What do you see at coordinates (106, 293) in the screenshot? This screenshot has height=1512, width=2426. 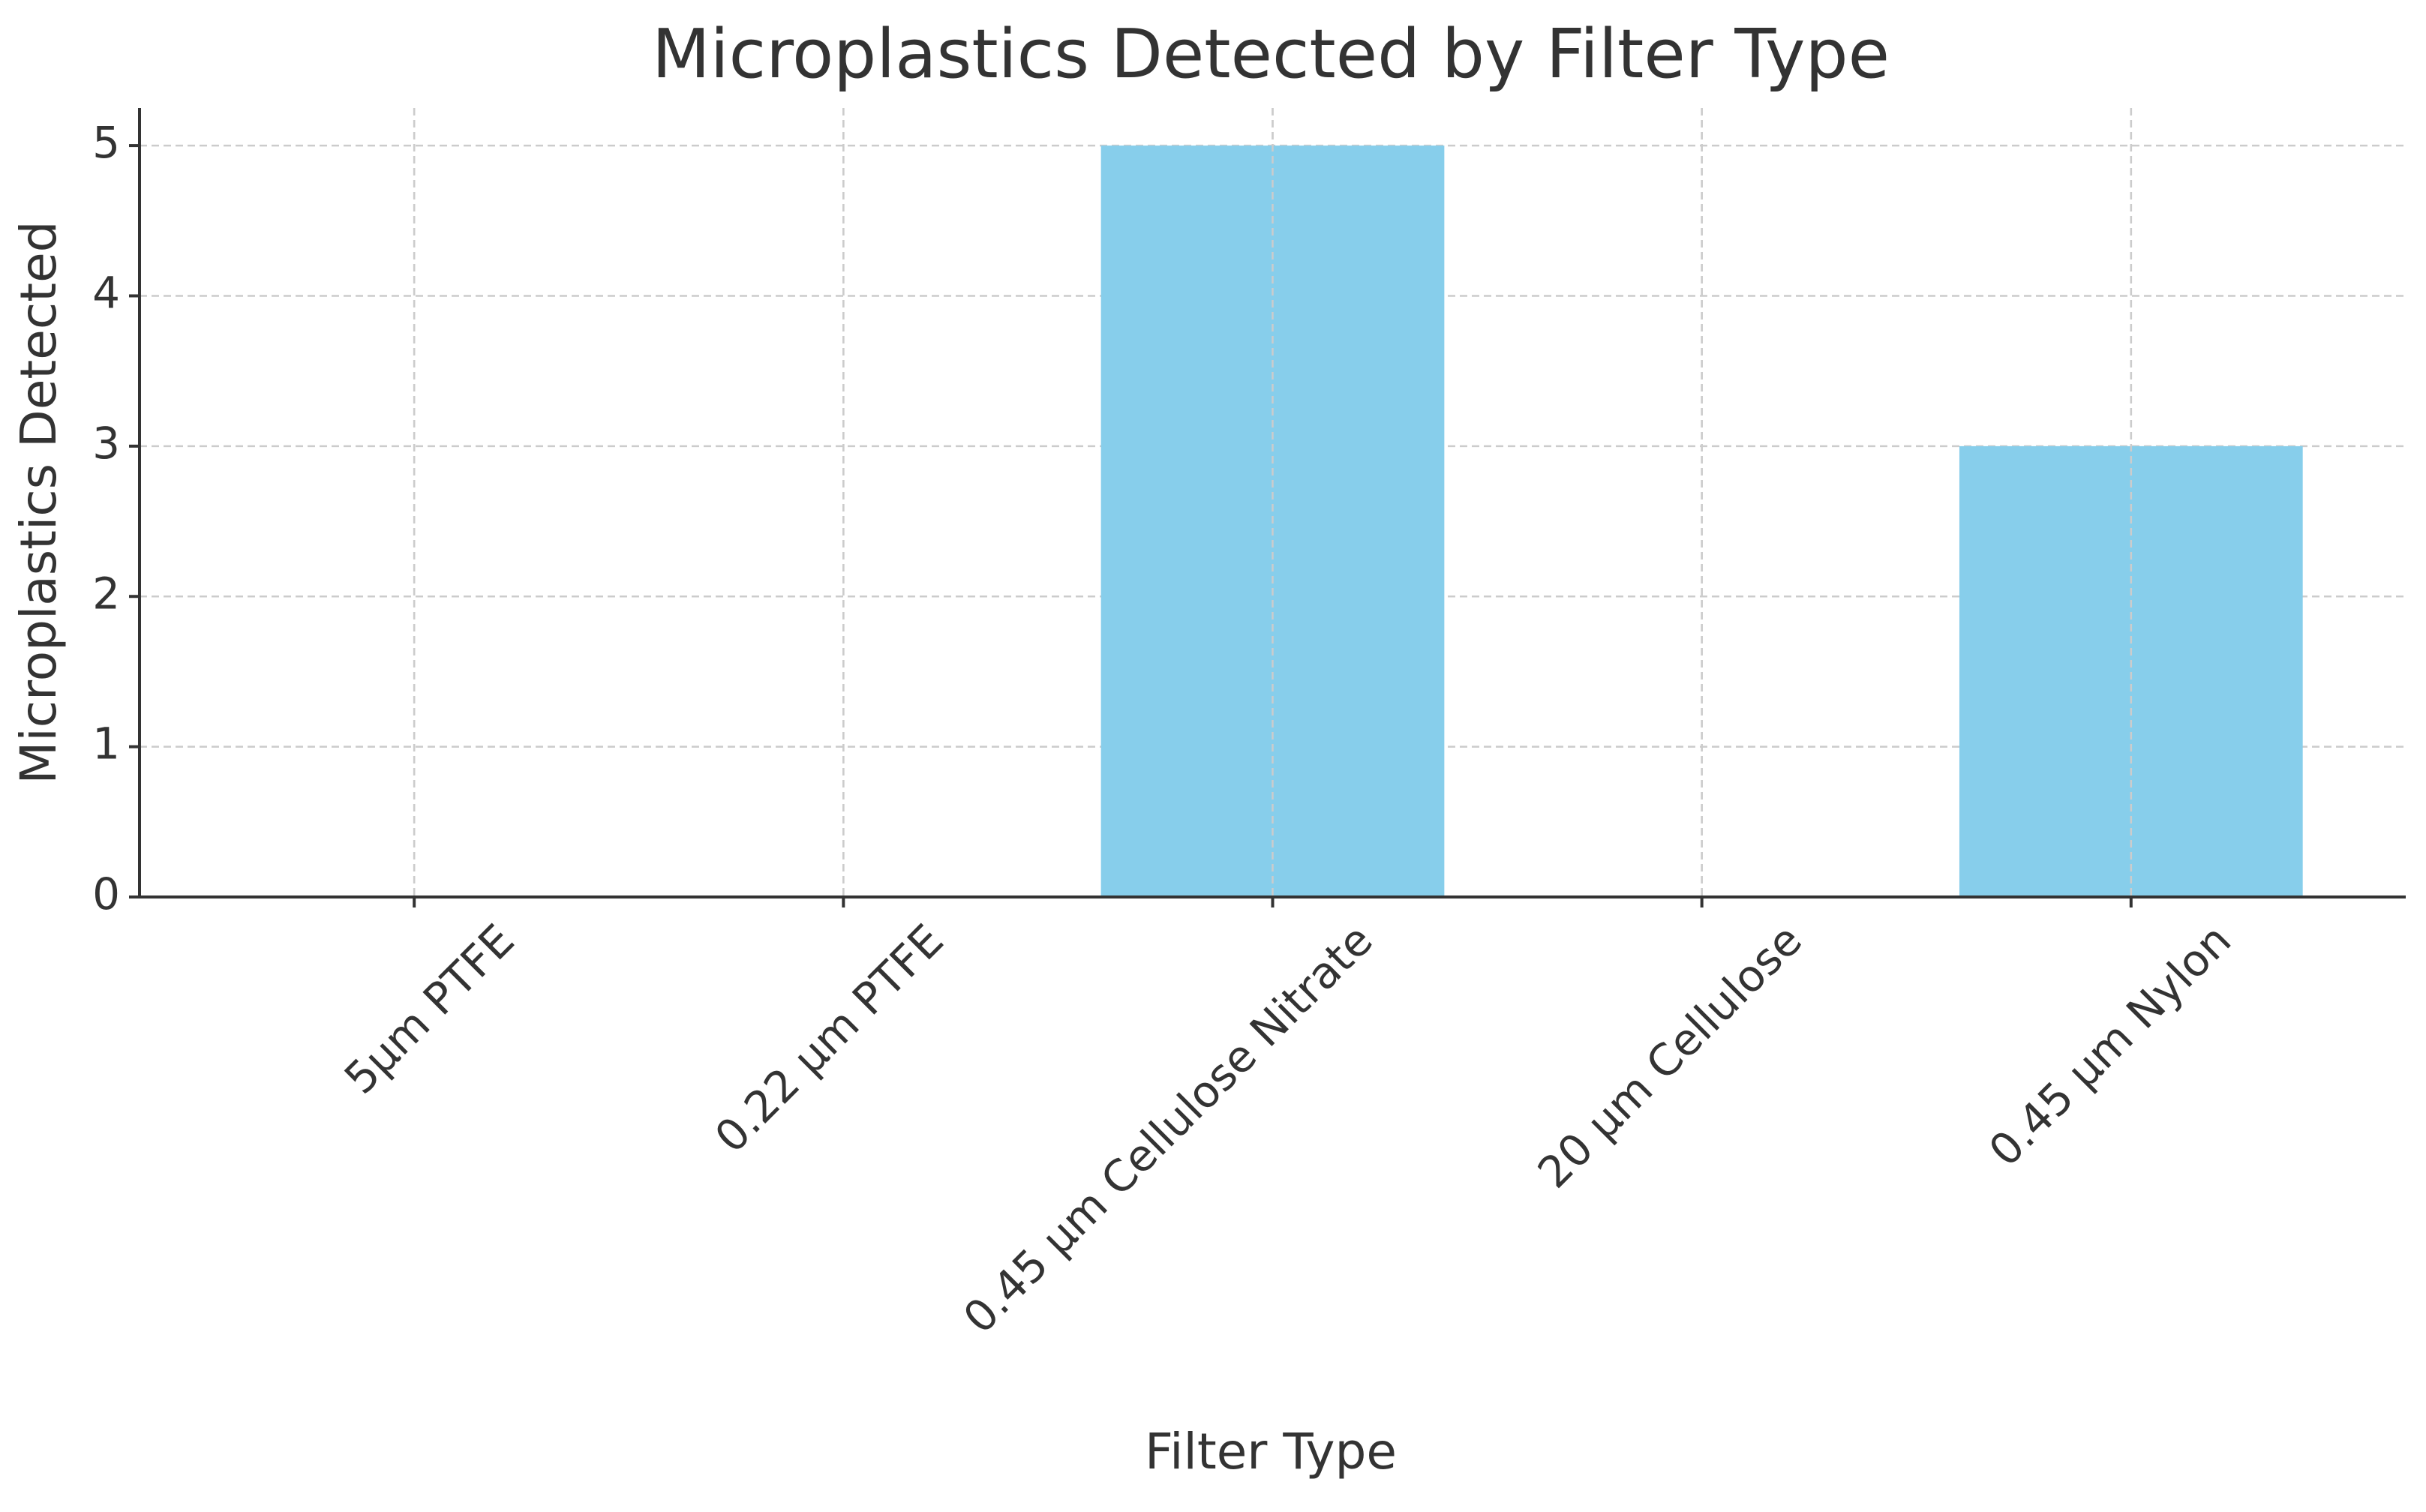 I see `y-tick-label: 4` at bounding box center [106, 293].